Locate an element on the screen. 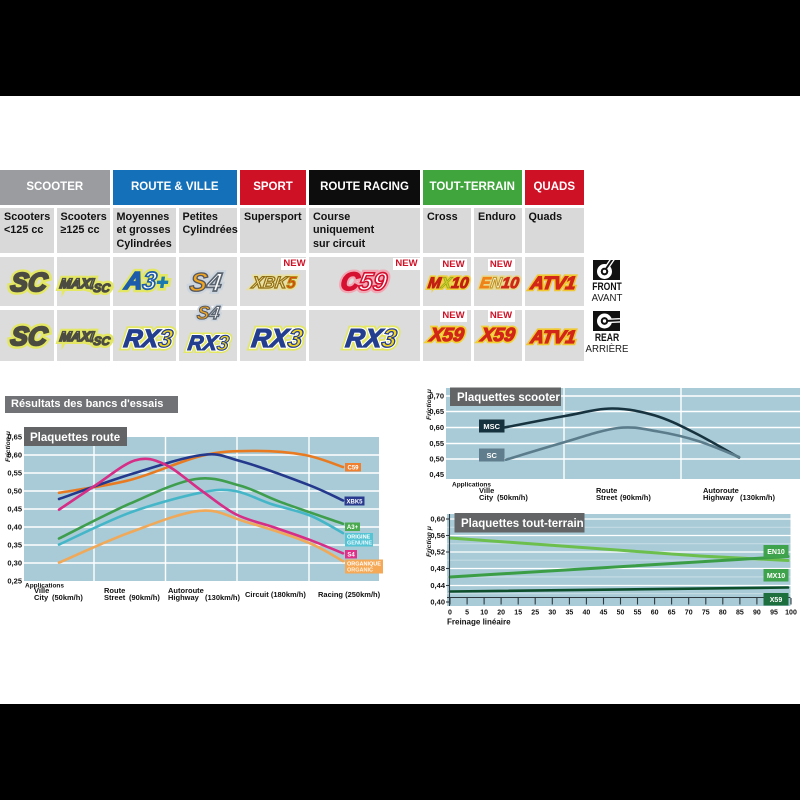  svg-text: GENUINE is located at coordinates (359, 544).